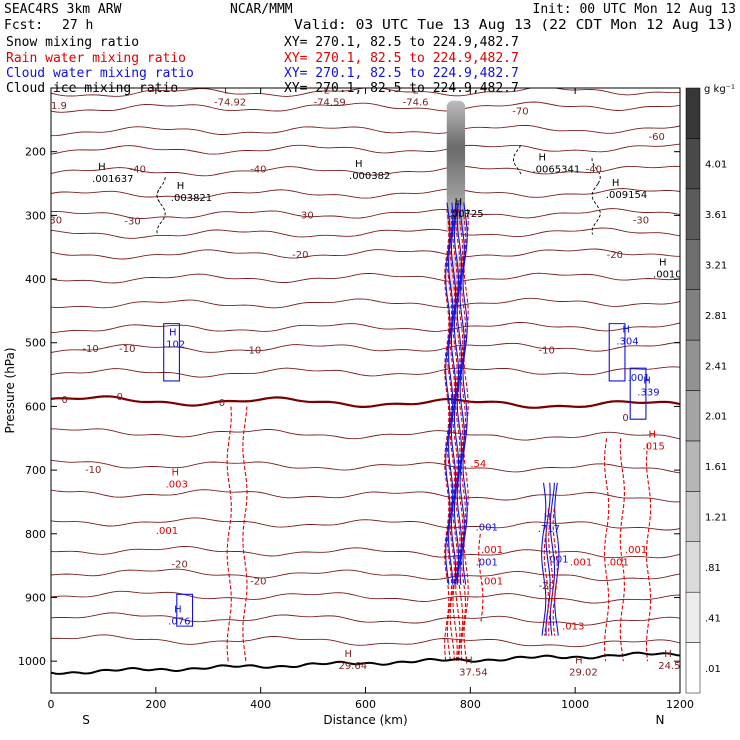  What do you see at coordinates (365, 720) in the screenshot?
I see `x-axis-label: Distance (km)` at bounding box center [365, 720].